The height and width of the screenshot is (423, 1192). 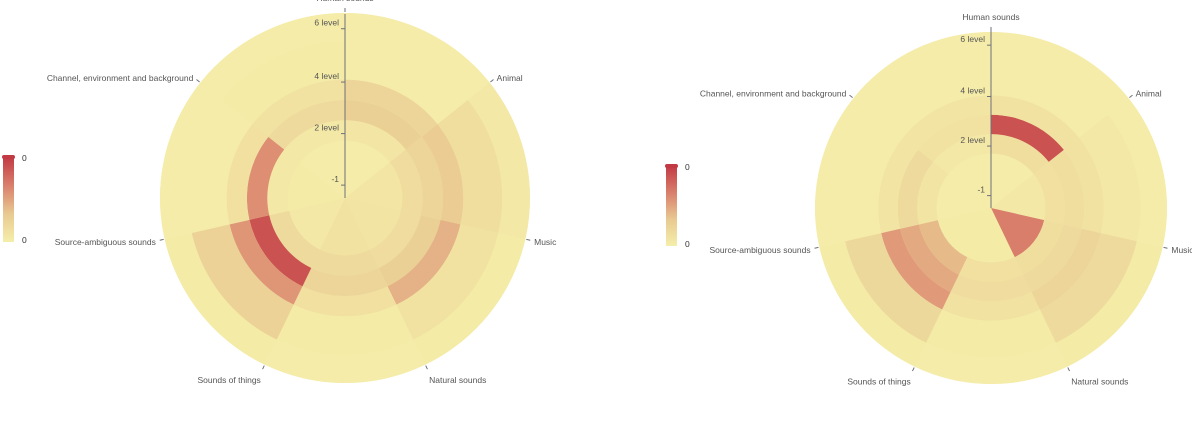 I want to click on radius-tick-label: 4 level, so click(x=326, y=76).